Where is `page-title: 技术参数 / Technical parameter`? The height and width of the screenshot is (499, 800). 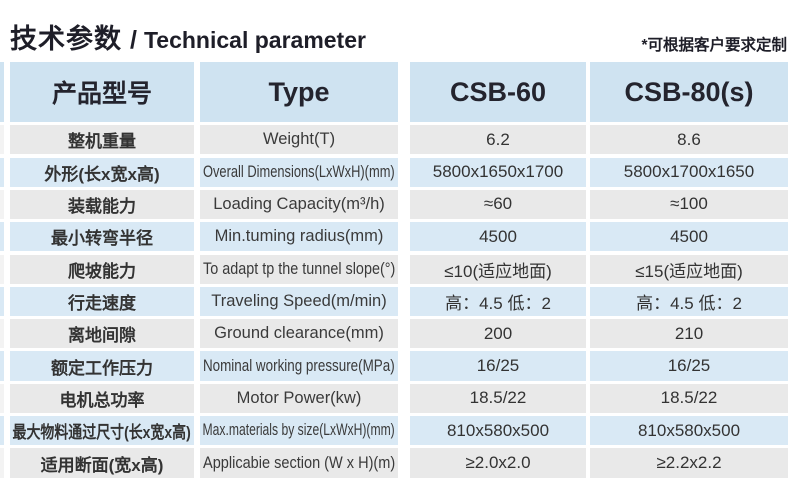
page-title: 技术参数 / Technical parameter is located at coordinates (188, 36).